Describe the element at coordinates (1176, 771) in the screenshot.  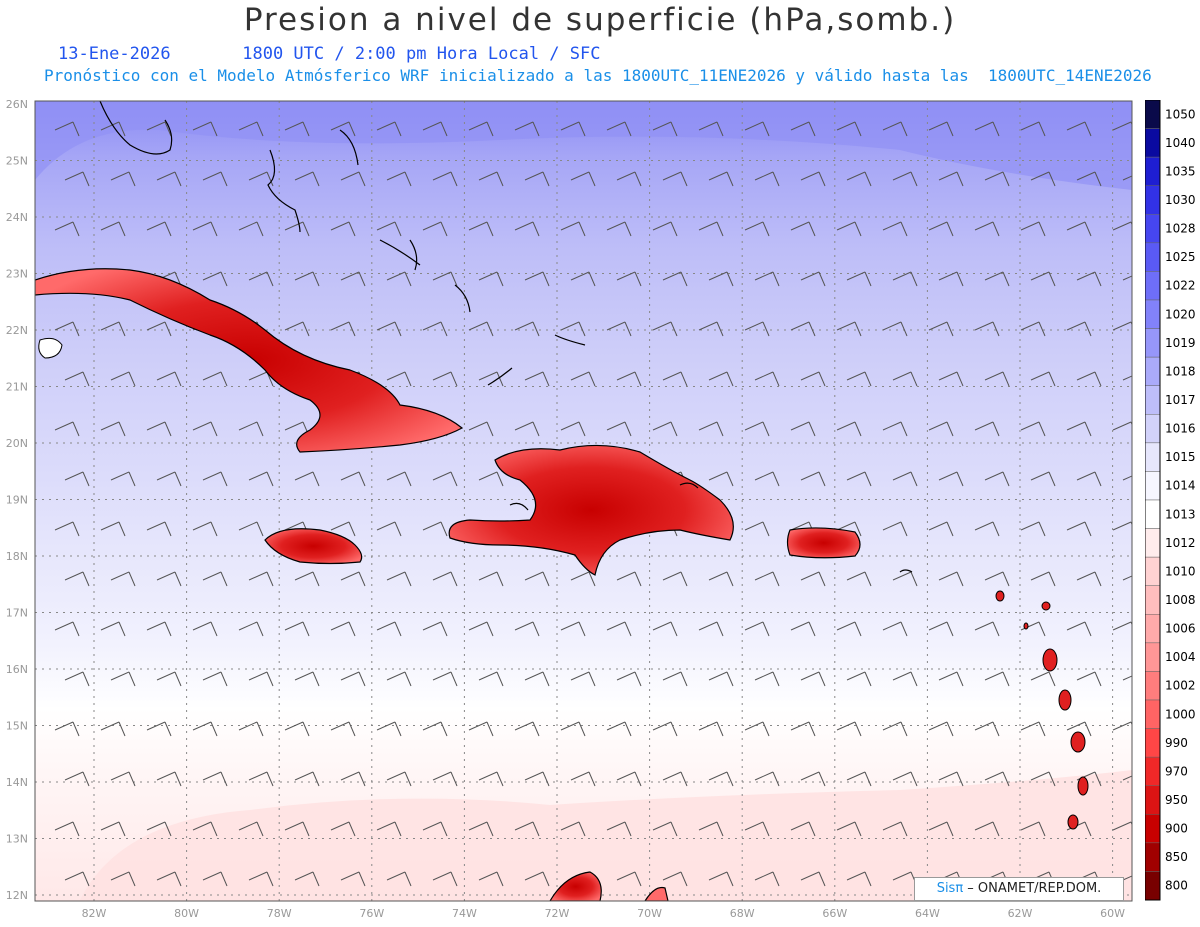
I see `colorbar-label: 970` at that location.